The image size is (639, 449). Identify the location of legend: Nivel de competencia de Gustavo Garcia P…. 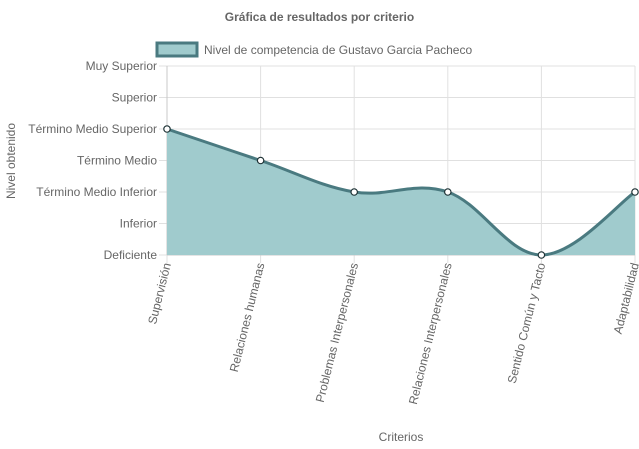
(313, 49).